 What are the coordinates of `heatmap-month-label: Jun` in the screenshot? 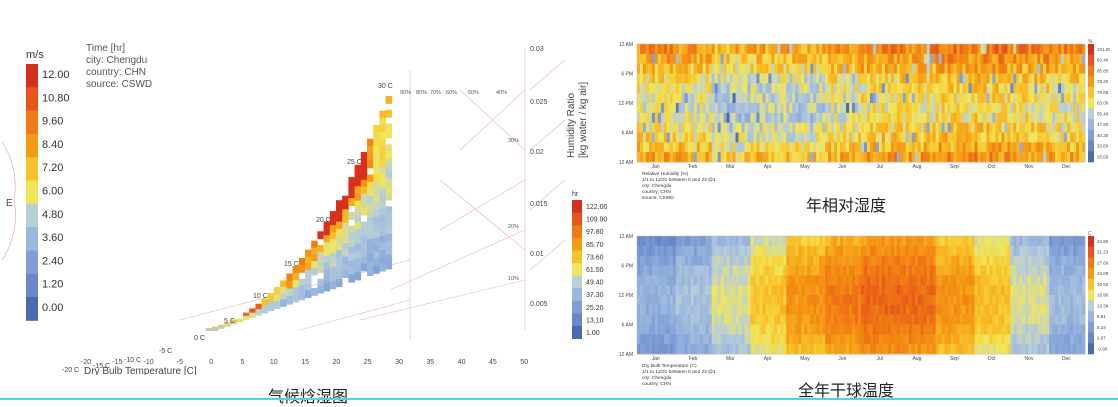 It's located at (842, 359).